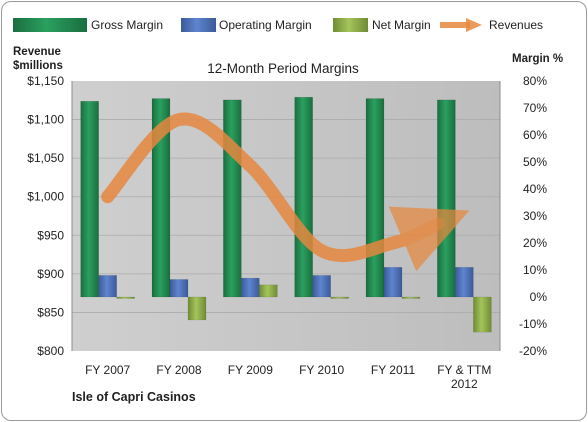 Image resolution: width=588 pixels, height=422 pixels. I want to click on x-tick-label: 2012, so click(464, 384).